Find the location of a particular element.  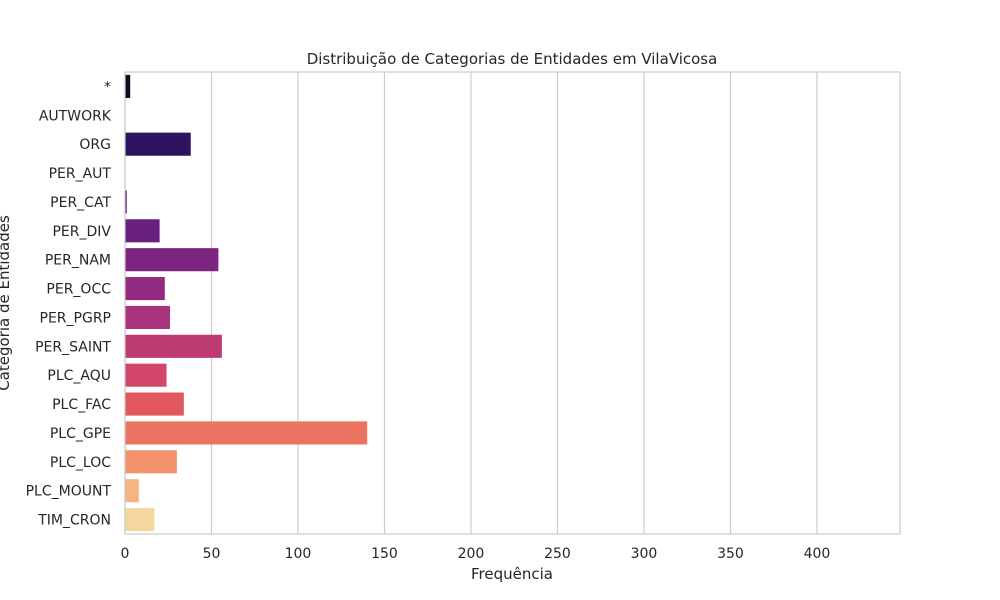

y-tick-label: * is located at coordinates (107, 87).